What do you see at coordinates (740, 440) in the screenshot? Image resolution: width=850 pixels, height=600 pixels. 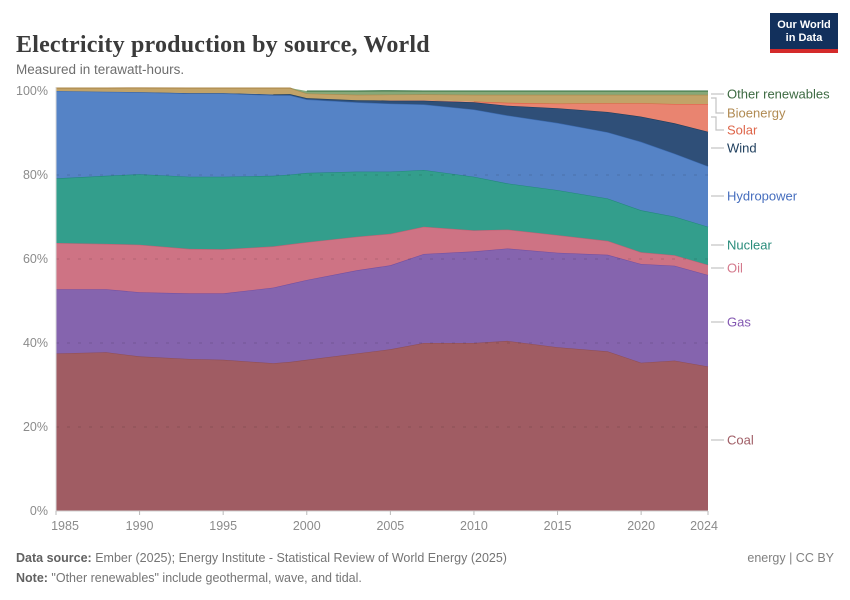 I see `legend-item-coal: Coal` at bounding box center [740, 440].